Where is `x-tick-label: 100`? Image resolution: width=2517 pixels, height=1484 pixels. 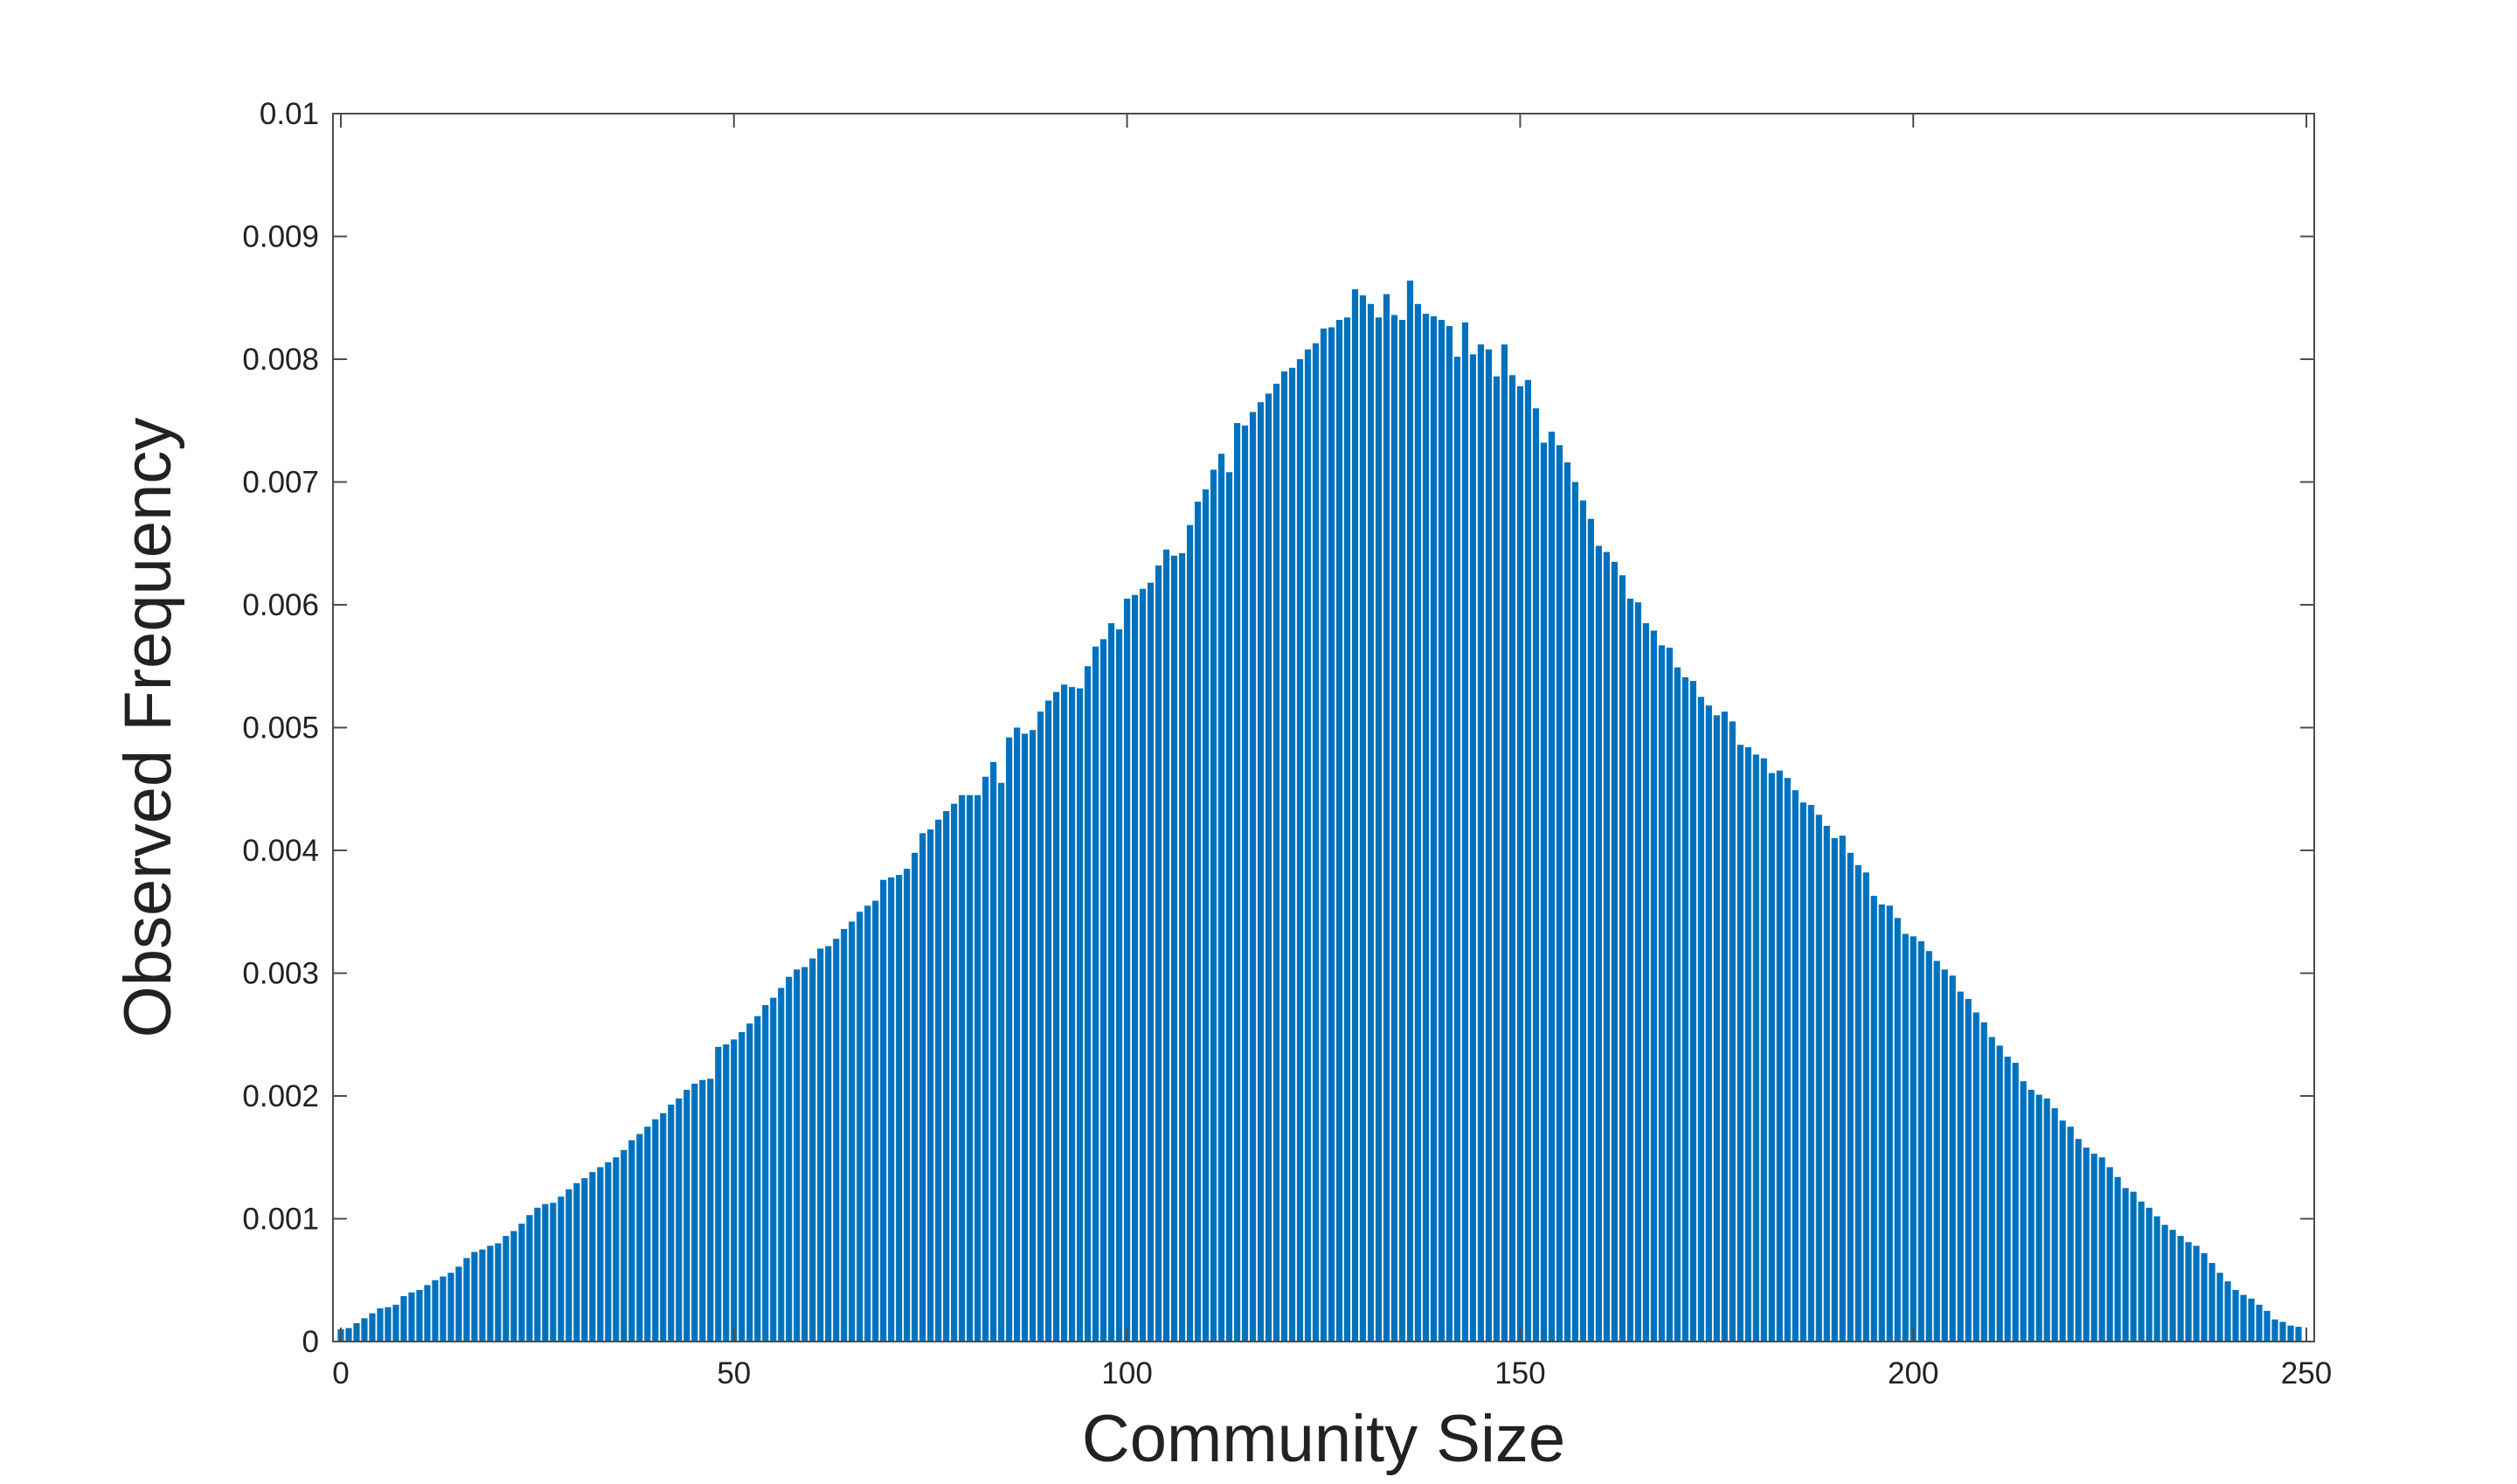 x-tick-label: 100 is located at coordinates (1126, 1373).